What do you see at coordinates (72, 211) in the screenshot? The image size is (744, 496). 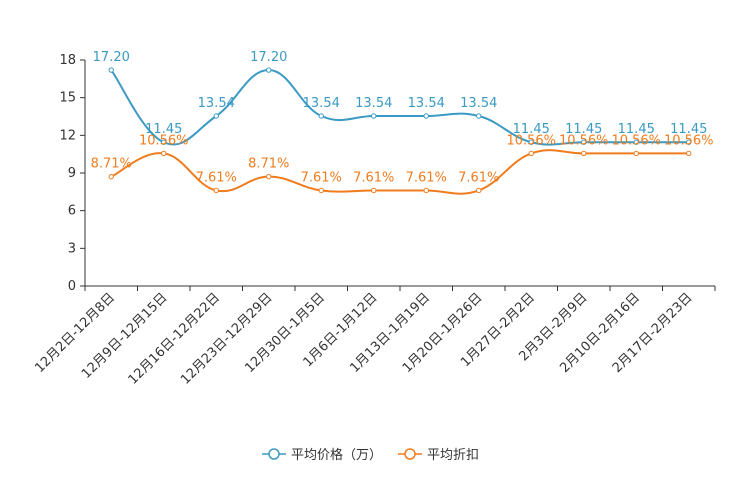 I see `y-tick-label: 6` at bounding box center [72, 211].